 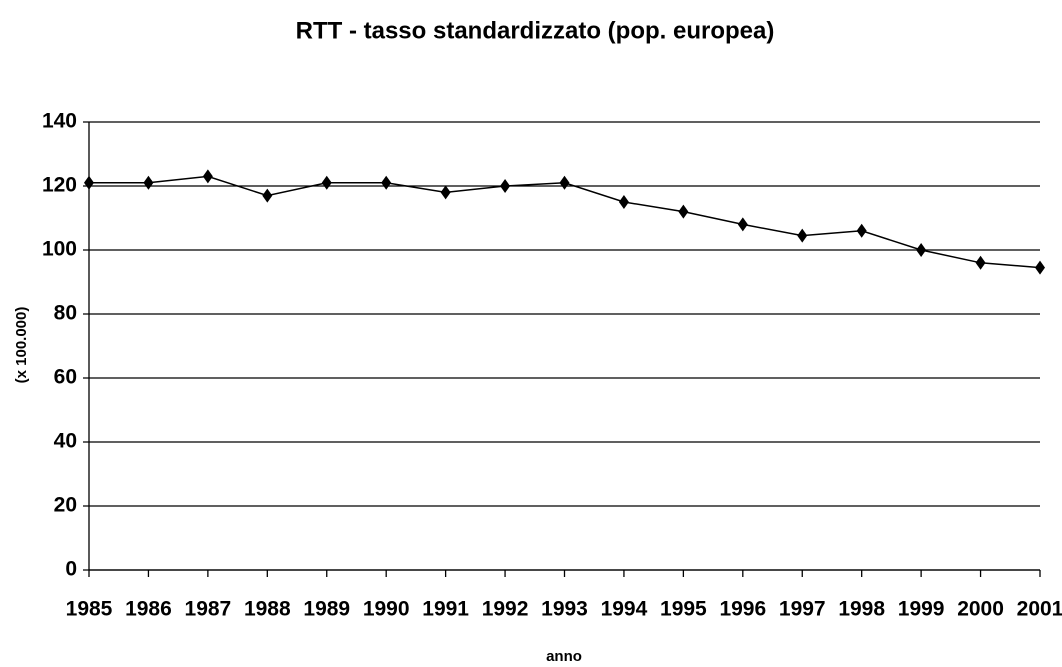 What do you see at coordinates (89, 609) in the screenshot?
I see `x-tick-label: 1985` at bounding box center [89, 609].